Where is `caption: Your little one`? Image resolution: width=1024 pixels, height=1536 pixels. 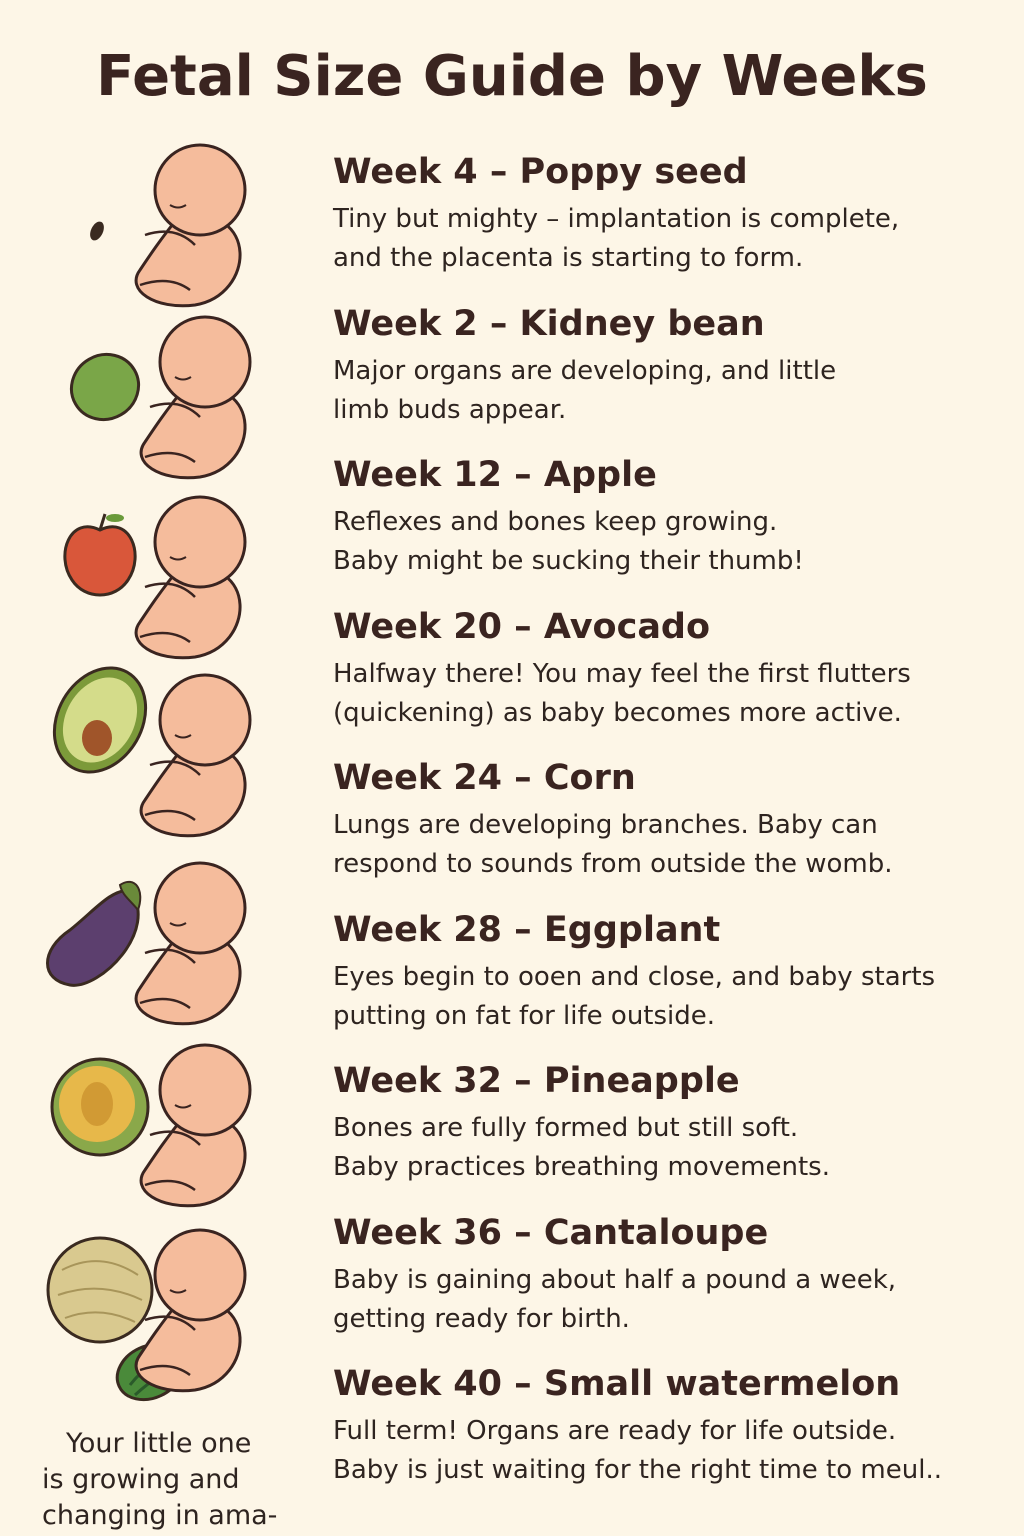 caption: Your little one is located at coordinates (159, 1443).